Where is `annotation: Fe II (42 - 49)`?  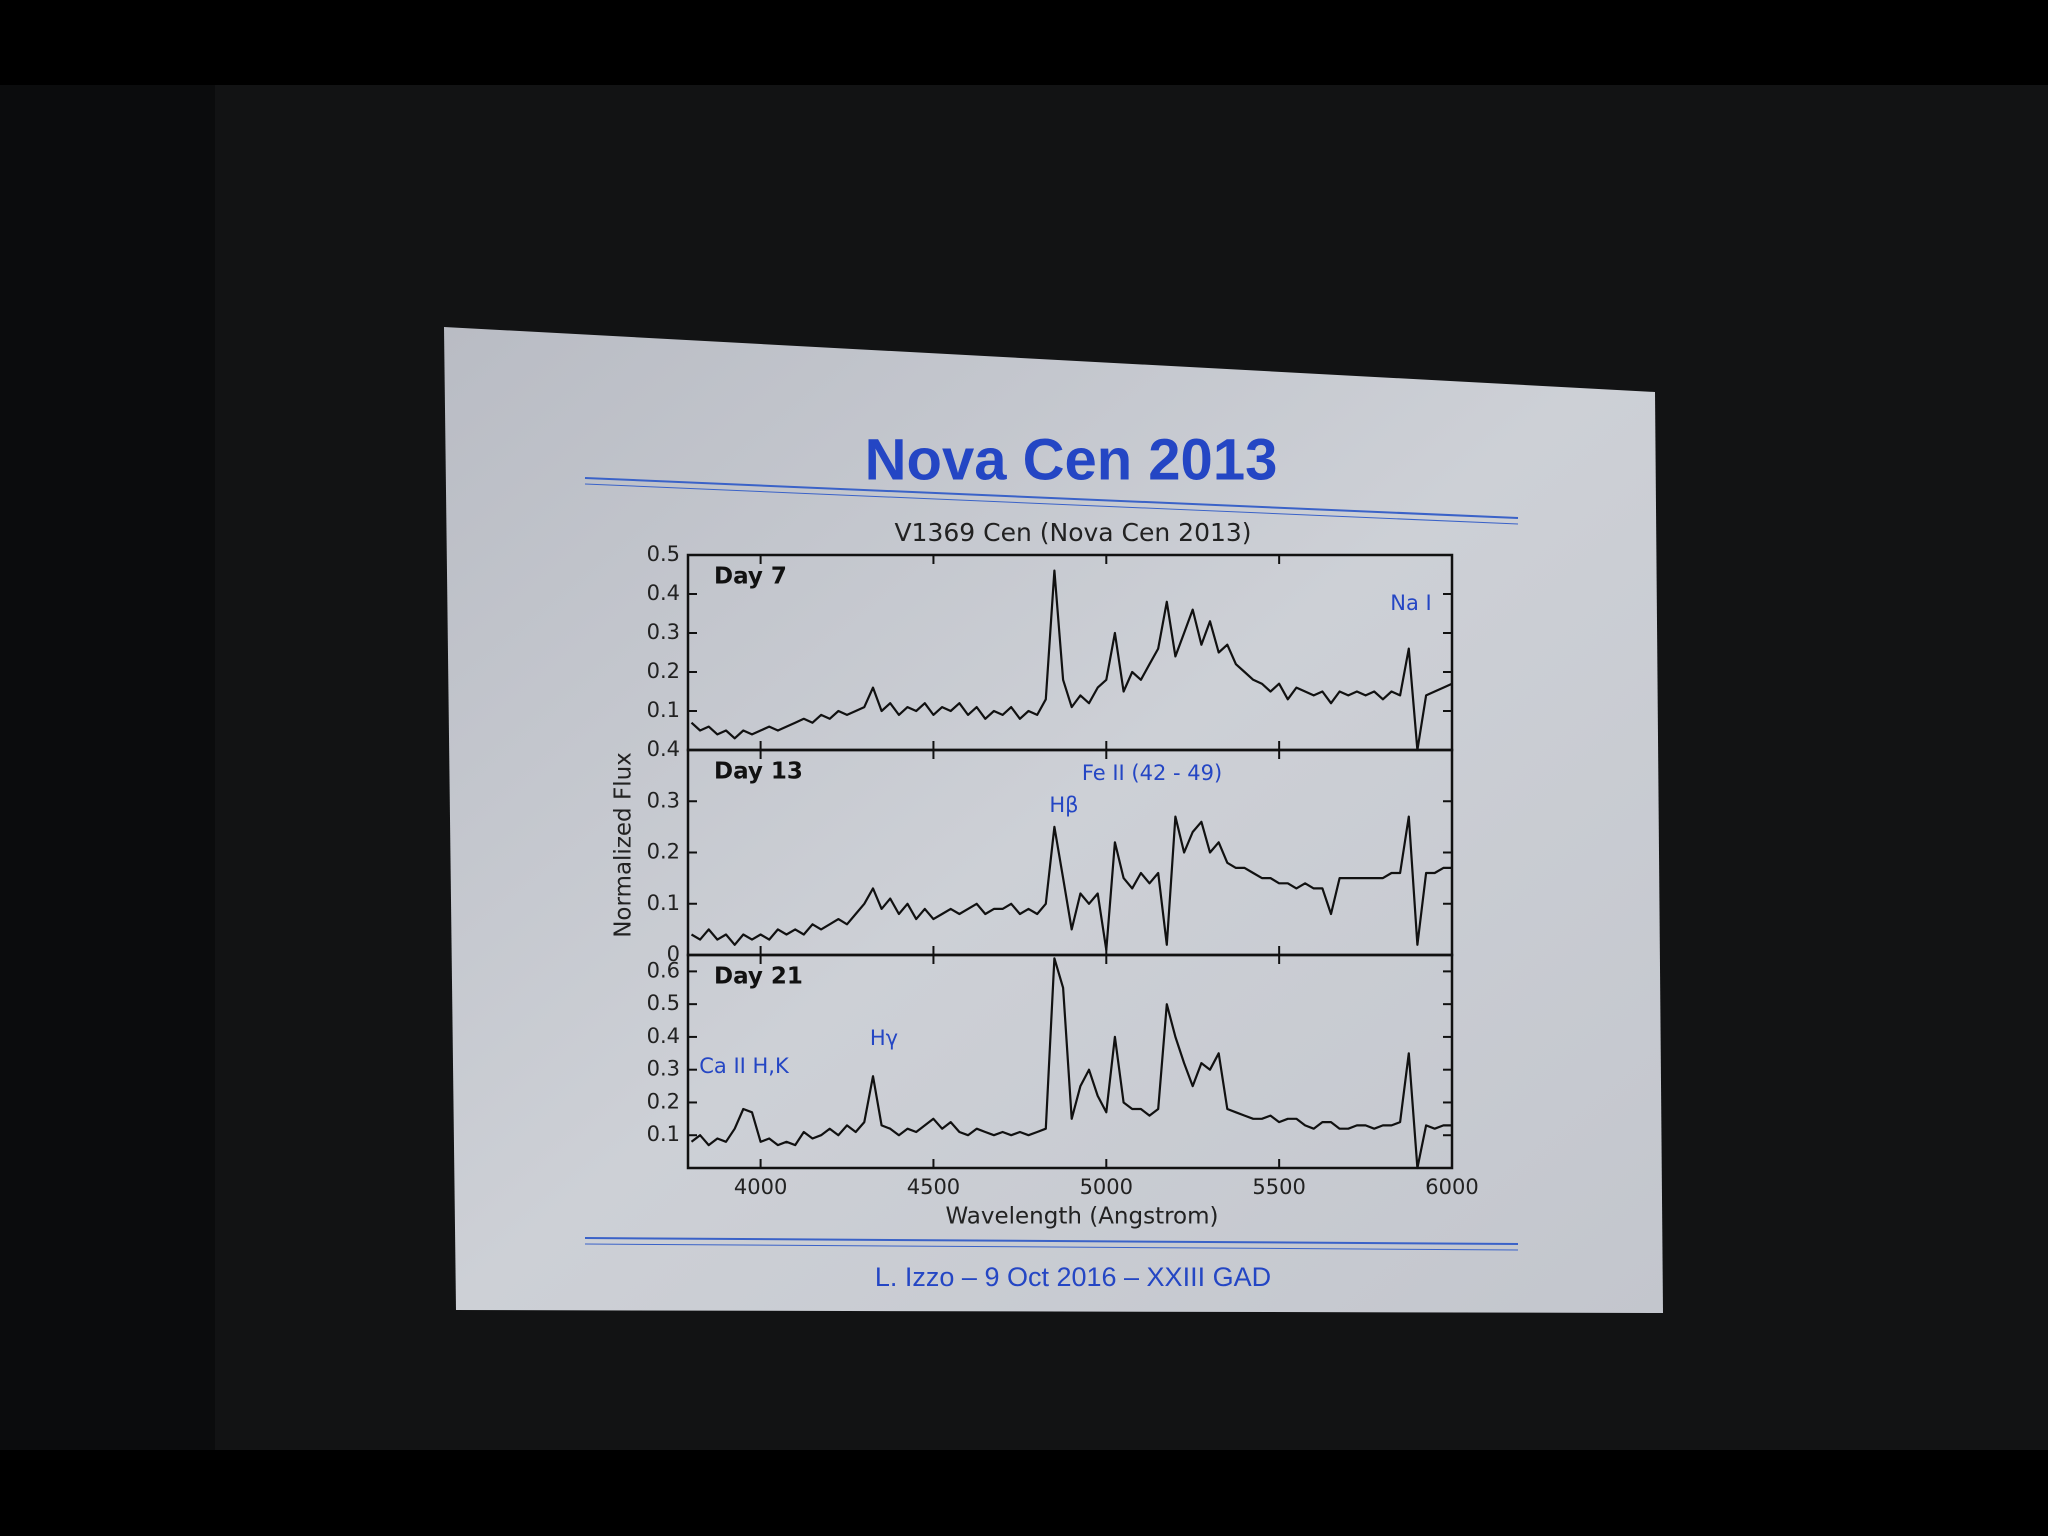 annotation: Fe II (42 - 49) is located at coordinates (1152, 773).